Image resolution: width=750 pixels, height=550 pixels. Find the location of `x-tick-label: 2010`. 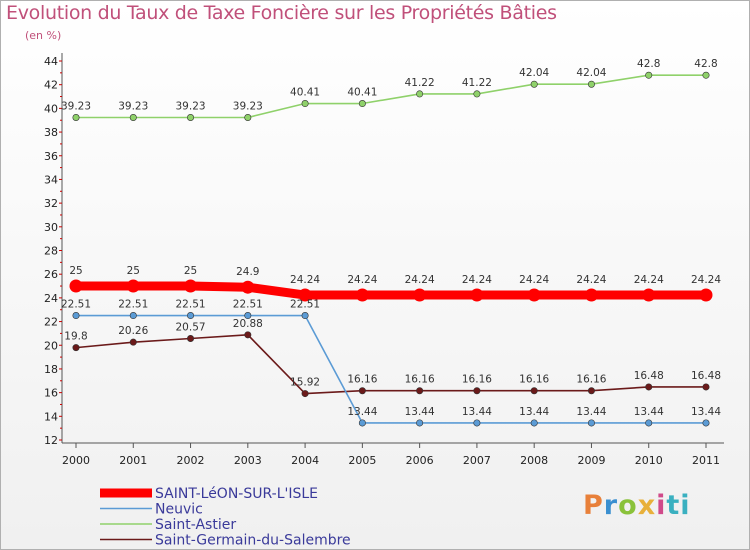

x-tick-label: 2010 is located at coordinates (649, 460).